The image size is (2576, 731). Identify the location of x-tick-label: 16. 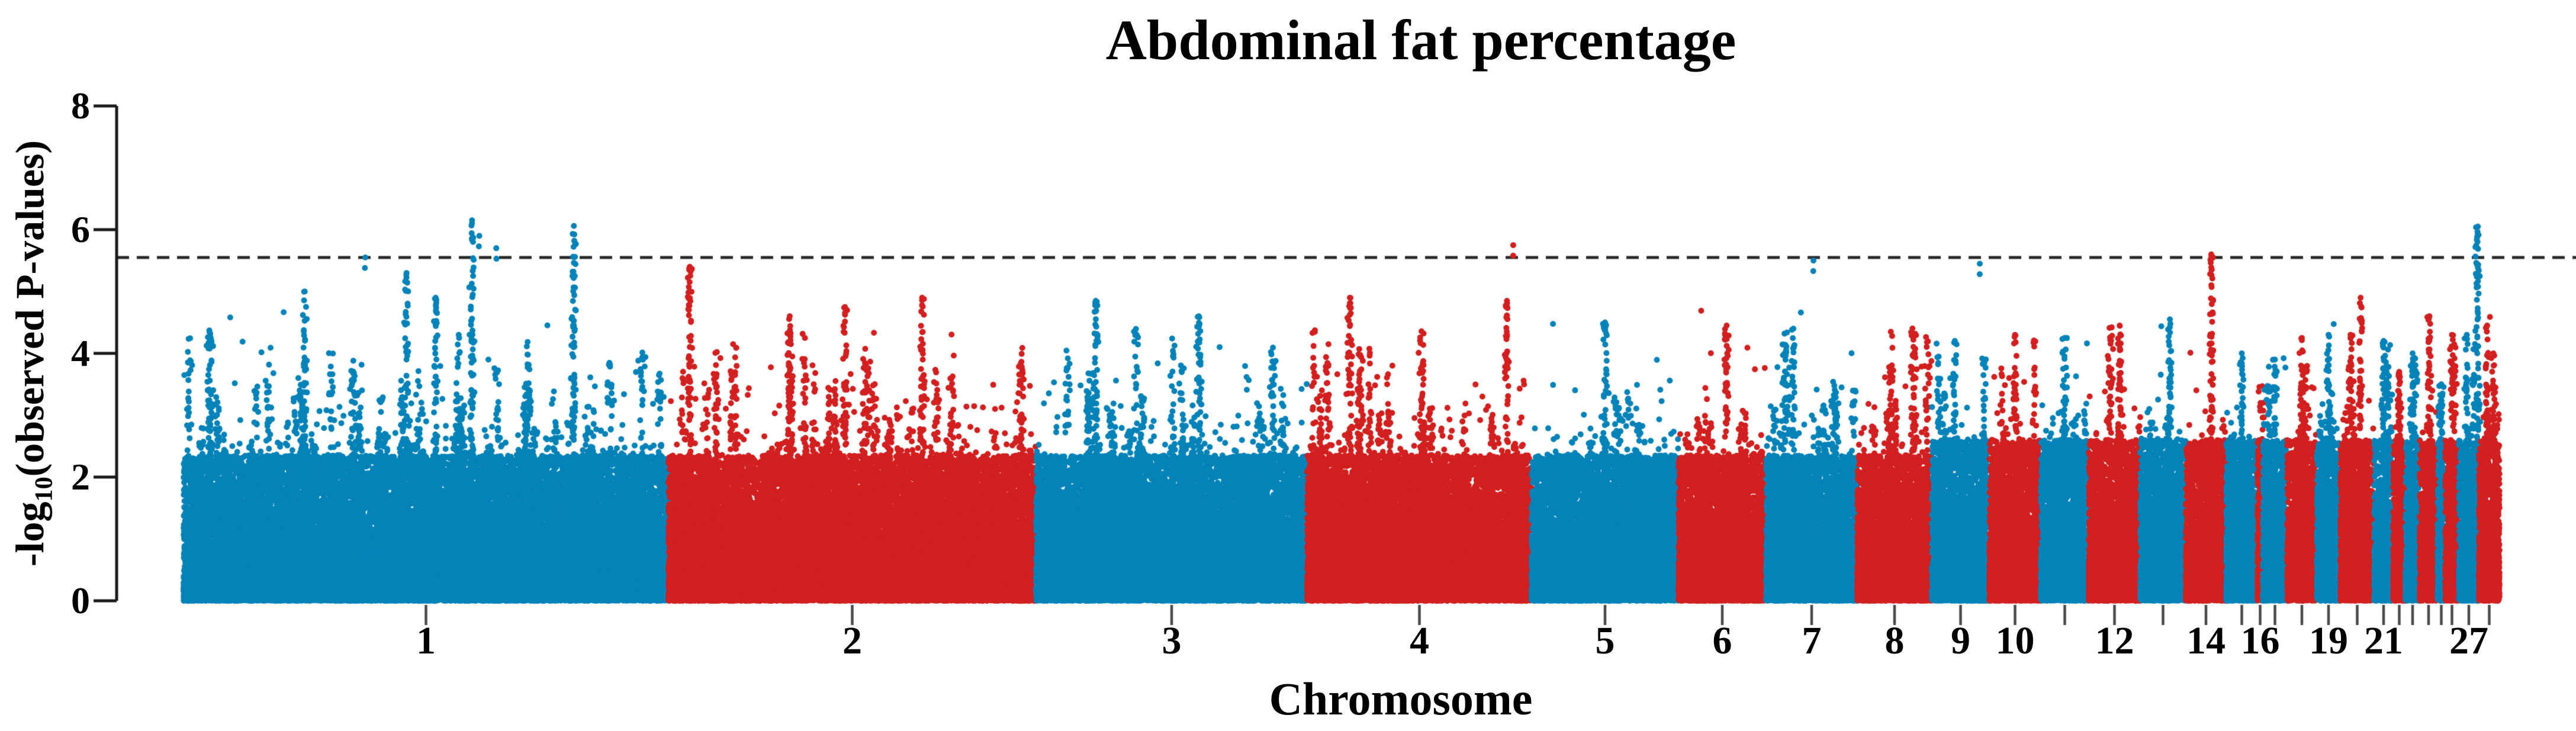
(2260, 641).